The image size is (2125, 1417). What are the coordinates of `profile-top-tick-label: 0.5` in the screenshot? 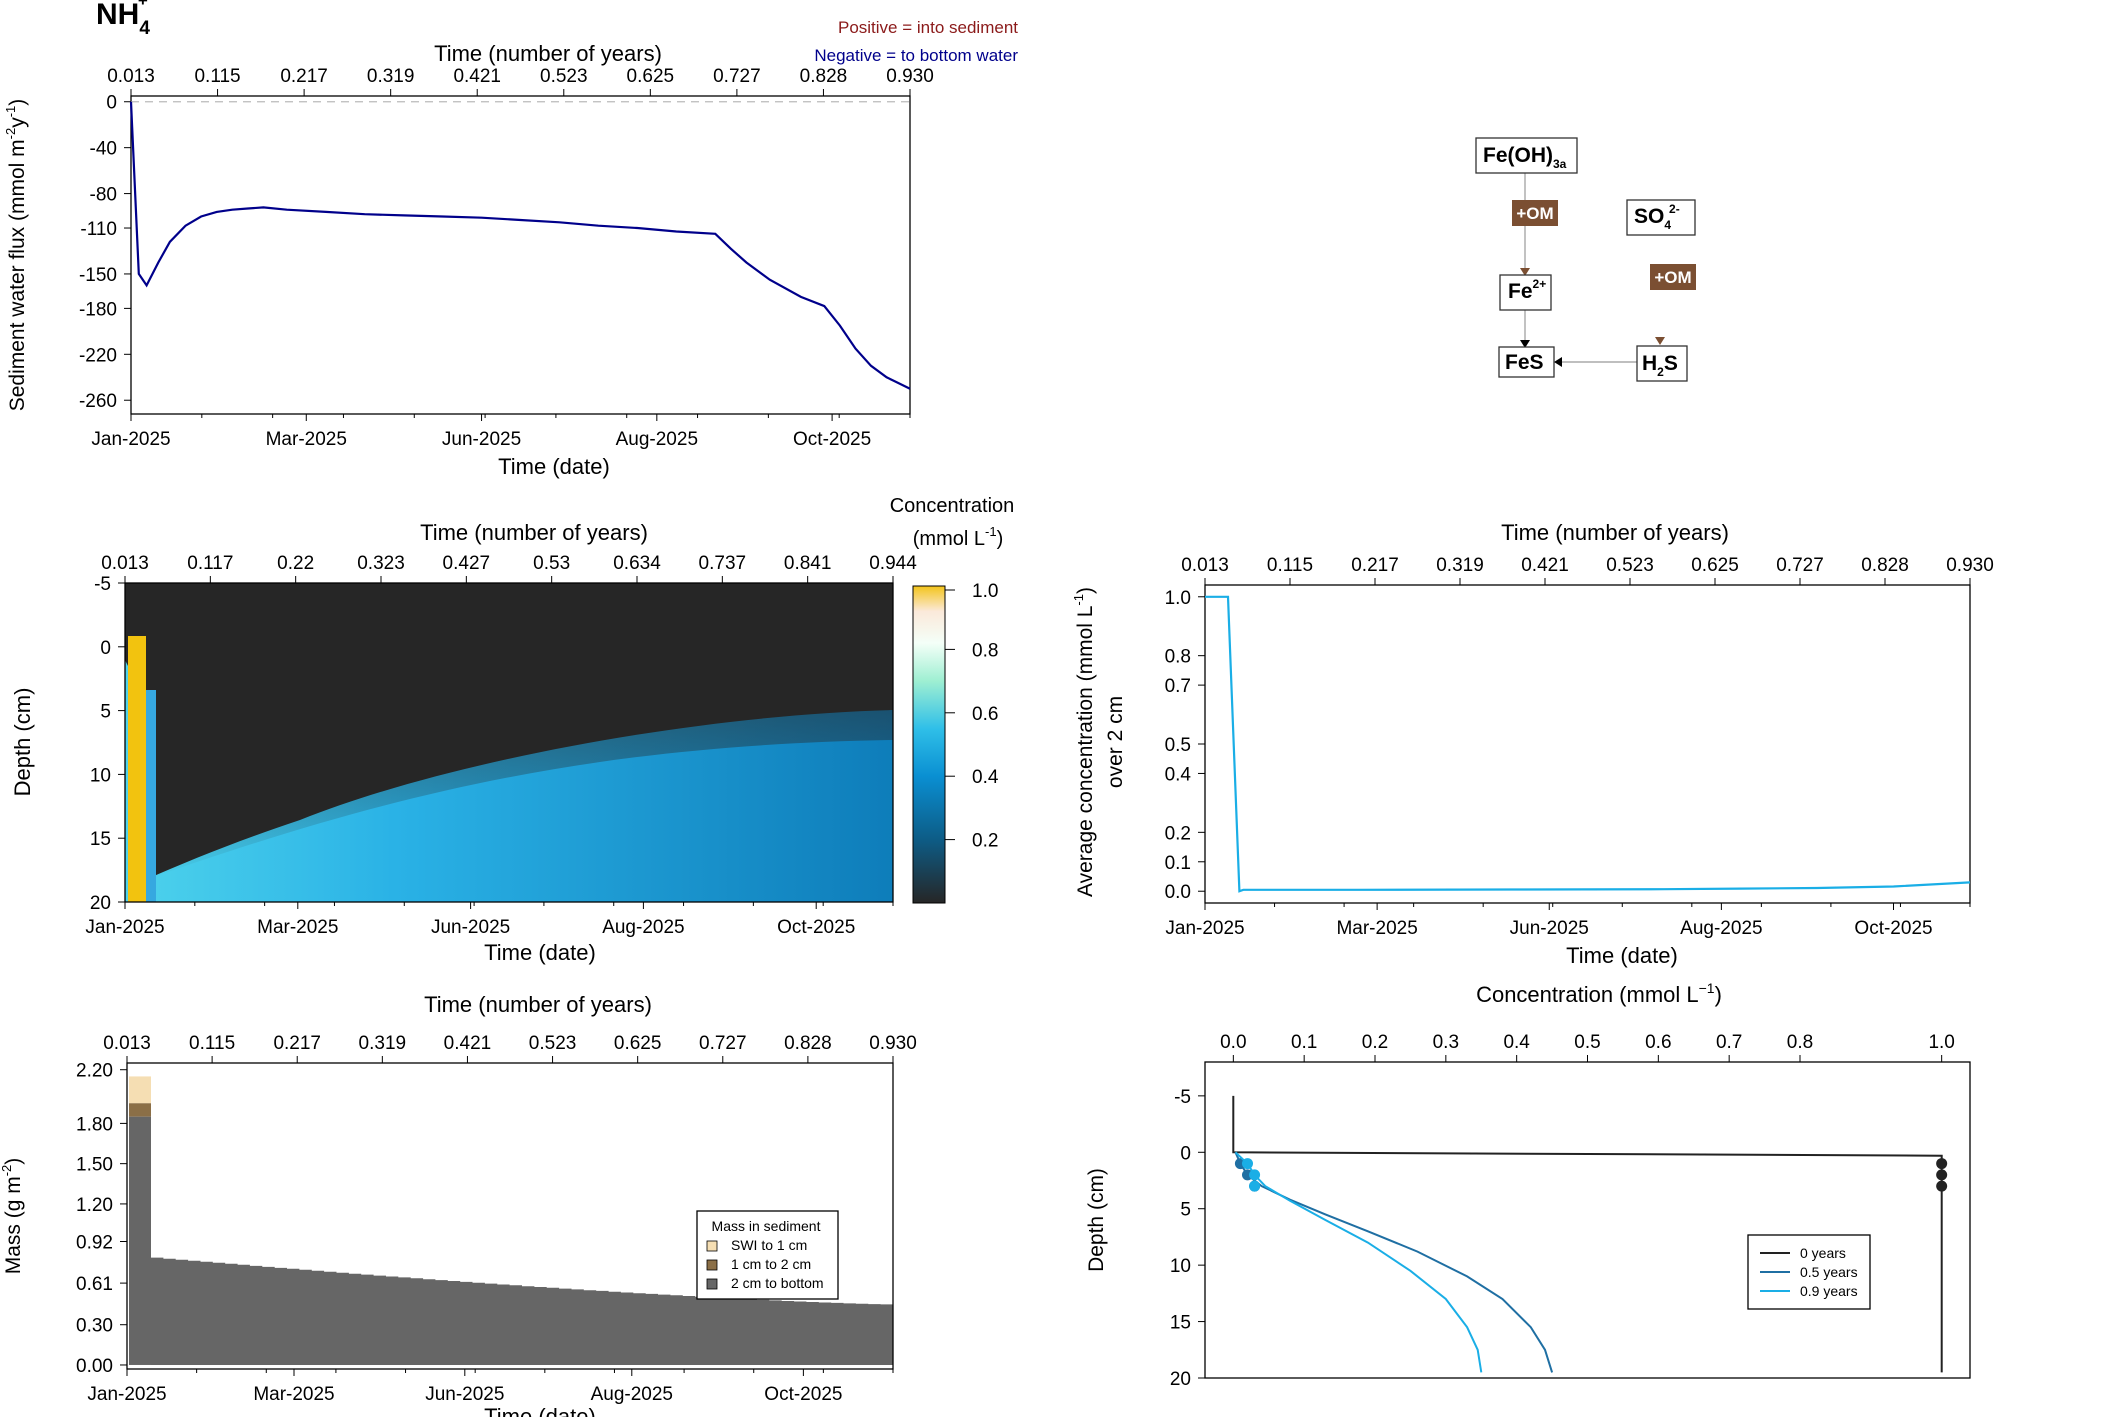 It's located at (1587, 1042).